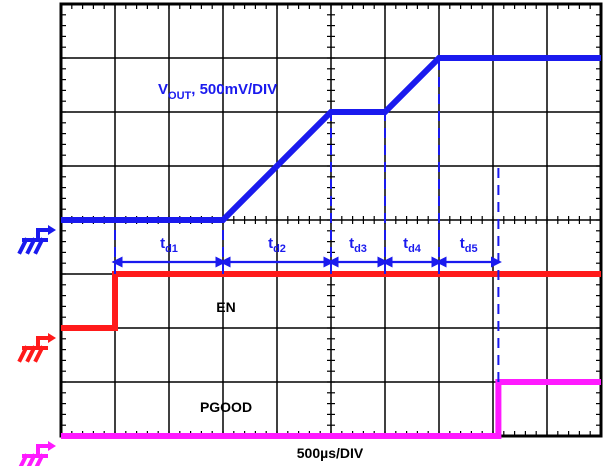 The image size is (605, 466). Describe the element at coordinates (37, 453) in the screenshot. I see `pgood-ground-icon` at that location.